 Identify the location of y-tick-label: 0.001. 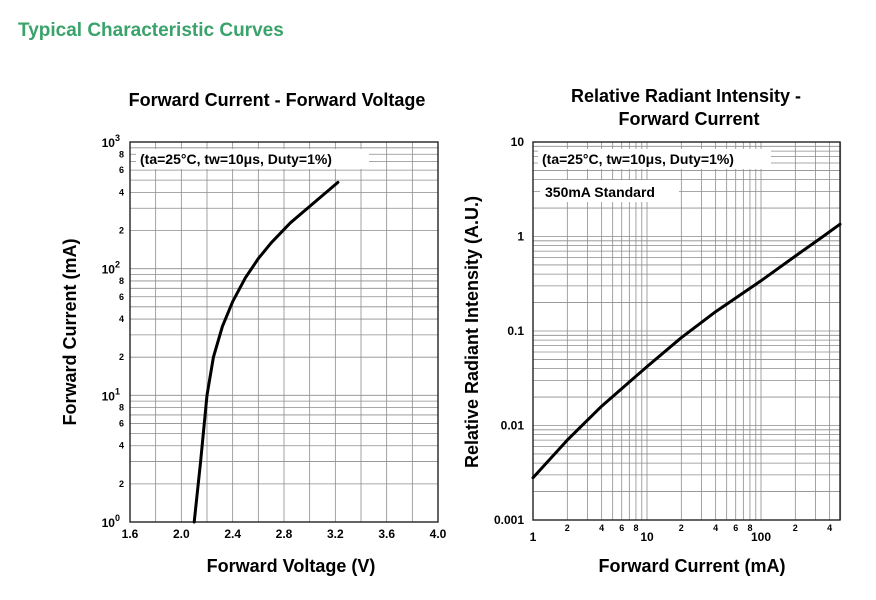
(509, 520).